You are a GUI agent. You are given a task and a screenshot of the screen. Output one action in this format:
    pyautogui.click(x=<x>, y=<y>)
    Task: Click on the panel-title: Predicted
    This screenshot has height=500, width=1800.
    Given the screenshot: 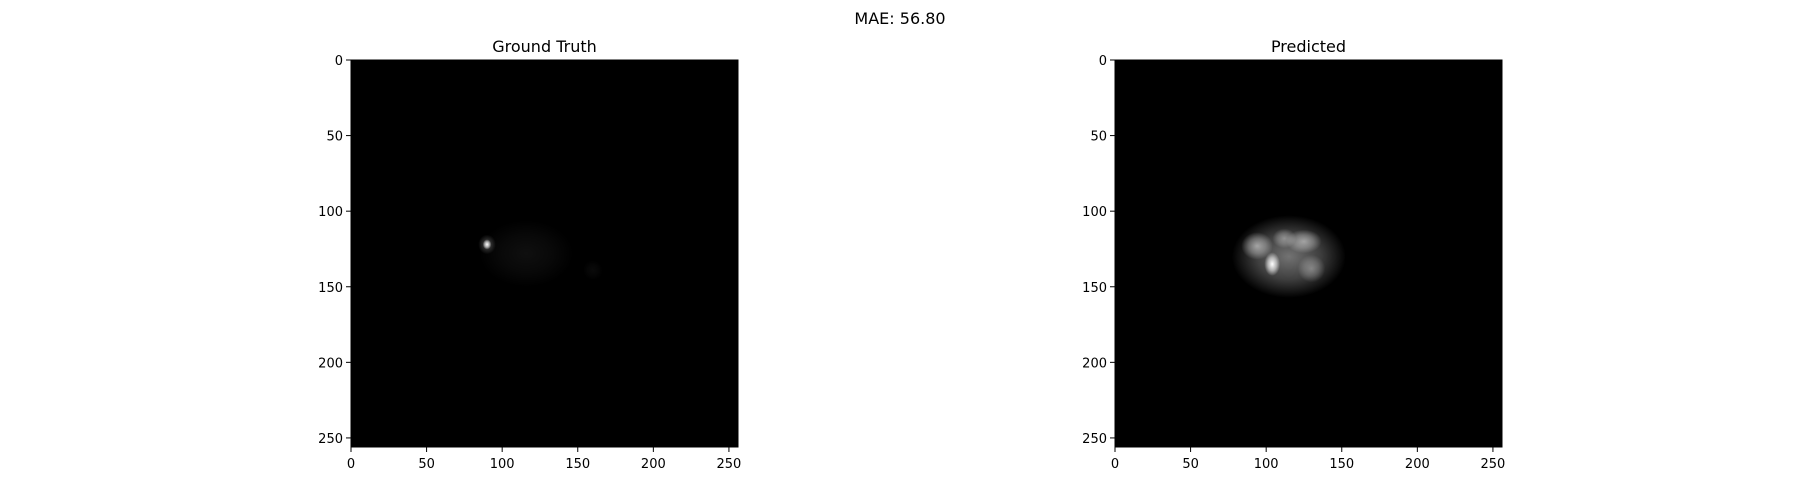 What is the action you would take?
    pyautogui.click(x=1308, y=46)
    